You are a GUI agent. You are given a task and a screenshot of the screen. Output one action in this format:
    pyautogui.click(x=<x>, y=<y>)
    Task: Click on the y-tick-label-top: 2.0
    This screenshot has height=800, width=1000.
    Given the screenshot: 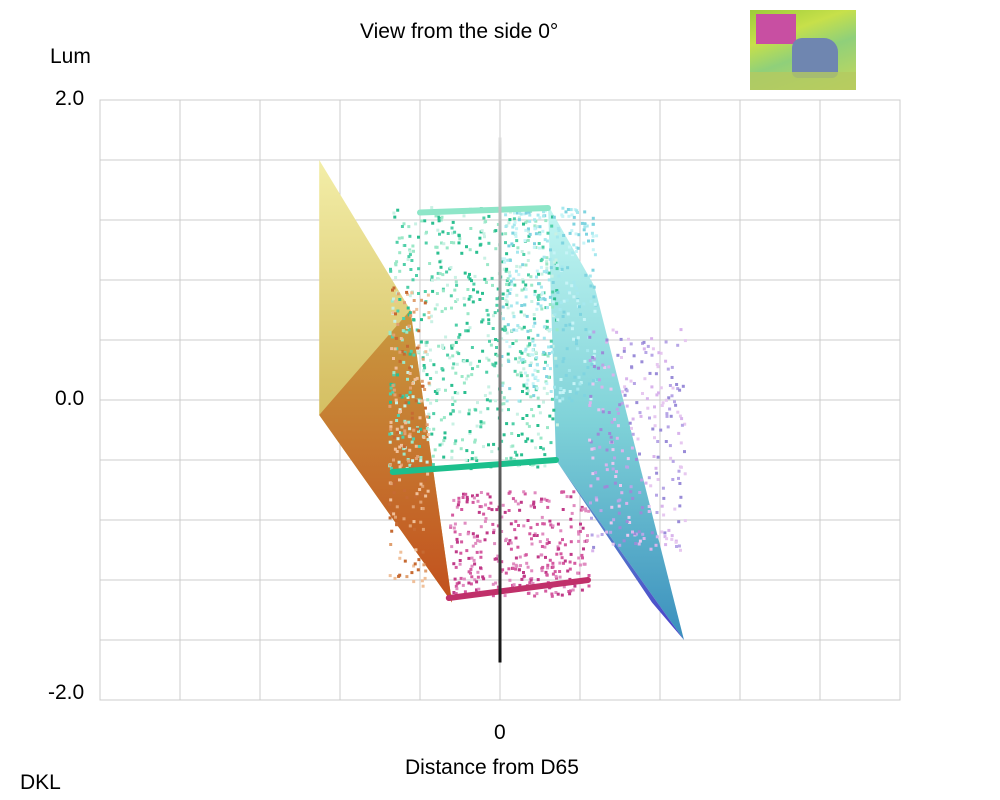 What is the action you would take?
    pyautogui.click(x=70, y=98)
    